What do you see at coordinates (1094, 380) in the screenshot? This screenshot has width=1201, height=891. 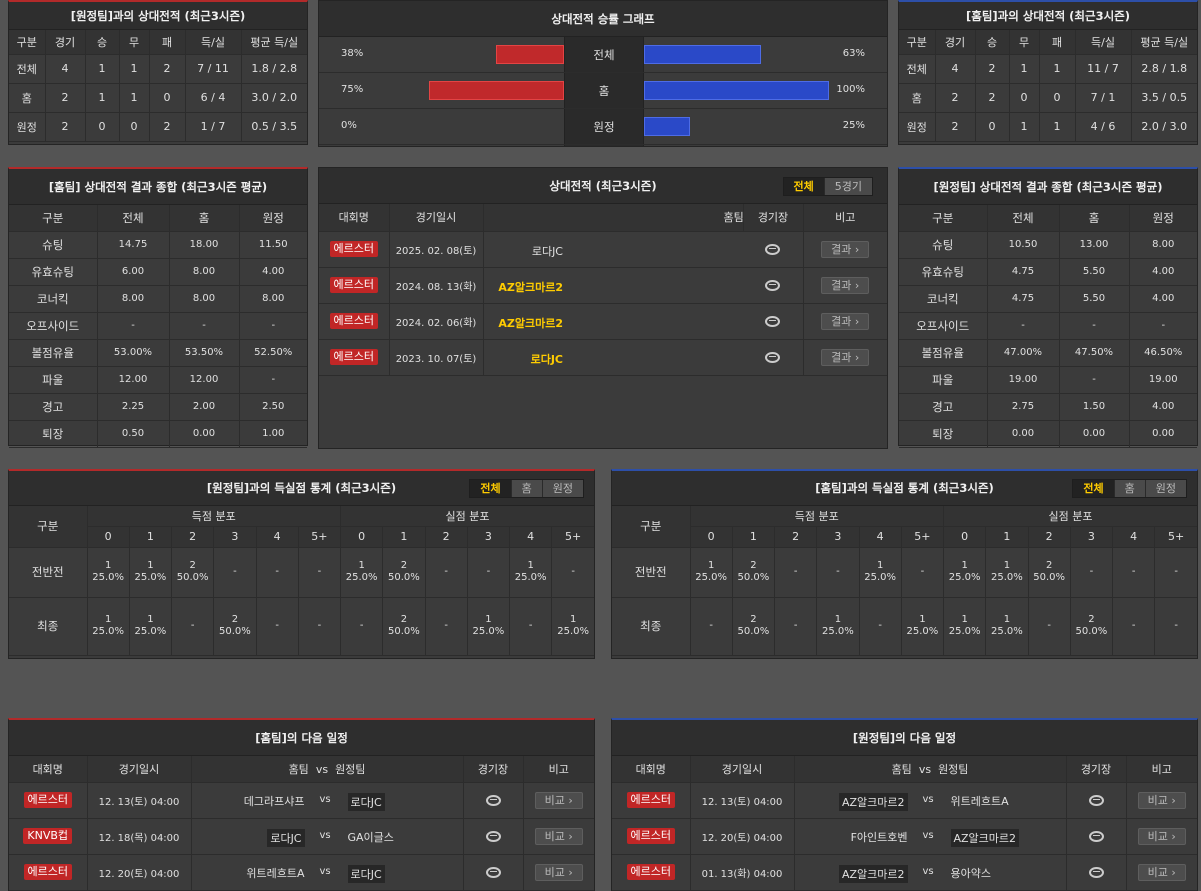 I see `cell: -` at bounding box center [1094, 380].